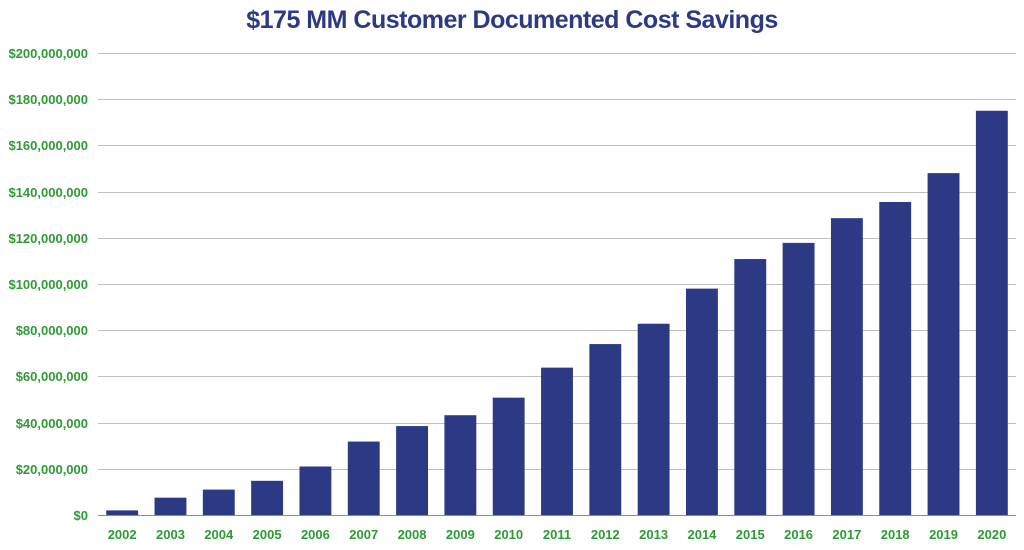 Image resolution: width=1024 pixels, height=550 pixels. Describe the element at coordinates (170, 506) in the screenshot. I see `bar-2003` at that location.